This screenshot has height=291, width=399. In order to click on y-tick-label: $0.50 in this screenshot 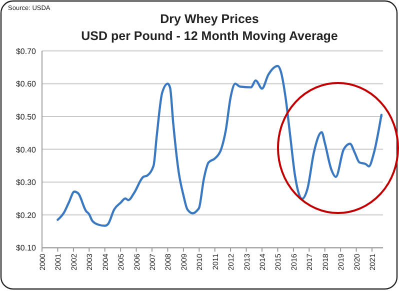, I will do `click(26, 117)`.